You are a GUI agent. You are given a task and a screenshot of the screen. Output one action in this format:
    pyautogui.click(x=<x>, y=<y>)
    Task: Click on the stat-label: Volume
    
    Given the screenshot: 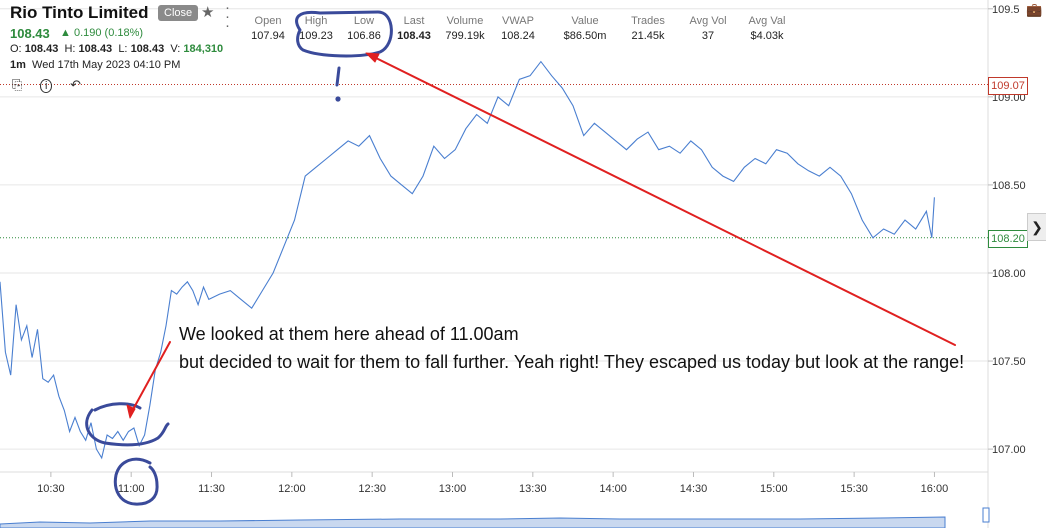 What is the action you would take?
    pyautogui.click(x=465, y=21)
    